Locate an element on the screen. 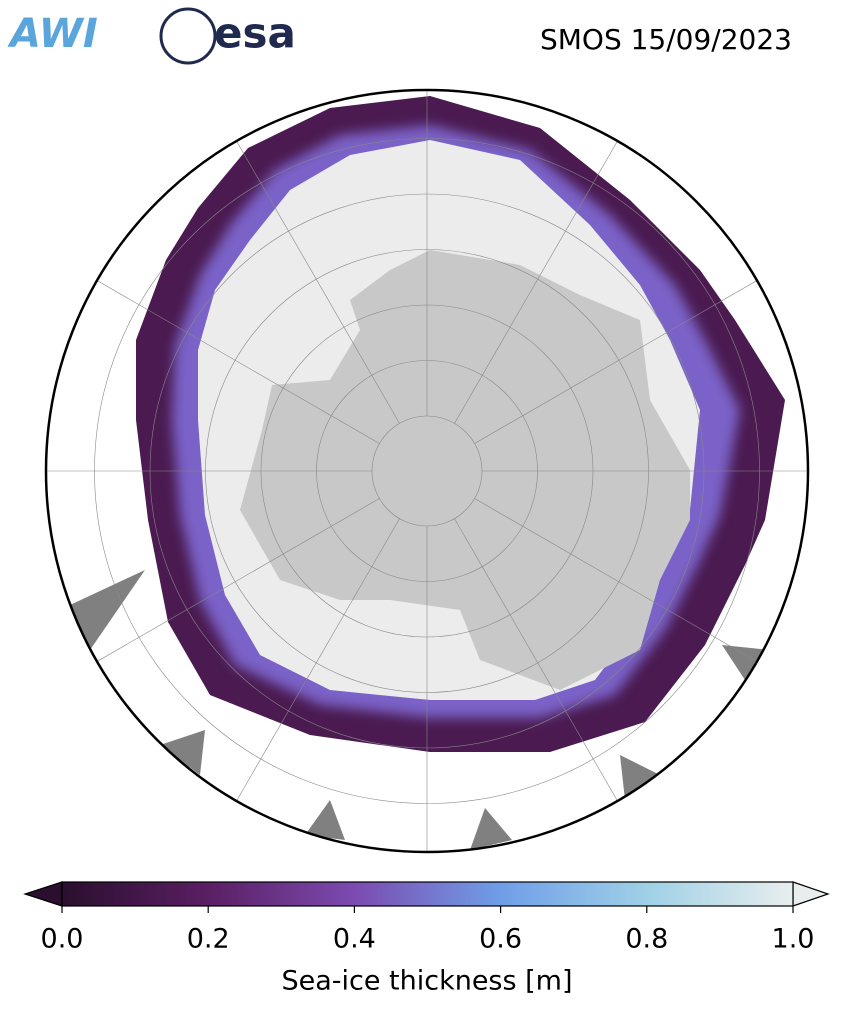 Image resolution: width=854 pixels, height=1026 pixels. colorbar-bar is located at coordinates (427, 894).